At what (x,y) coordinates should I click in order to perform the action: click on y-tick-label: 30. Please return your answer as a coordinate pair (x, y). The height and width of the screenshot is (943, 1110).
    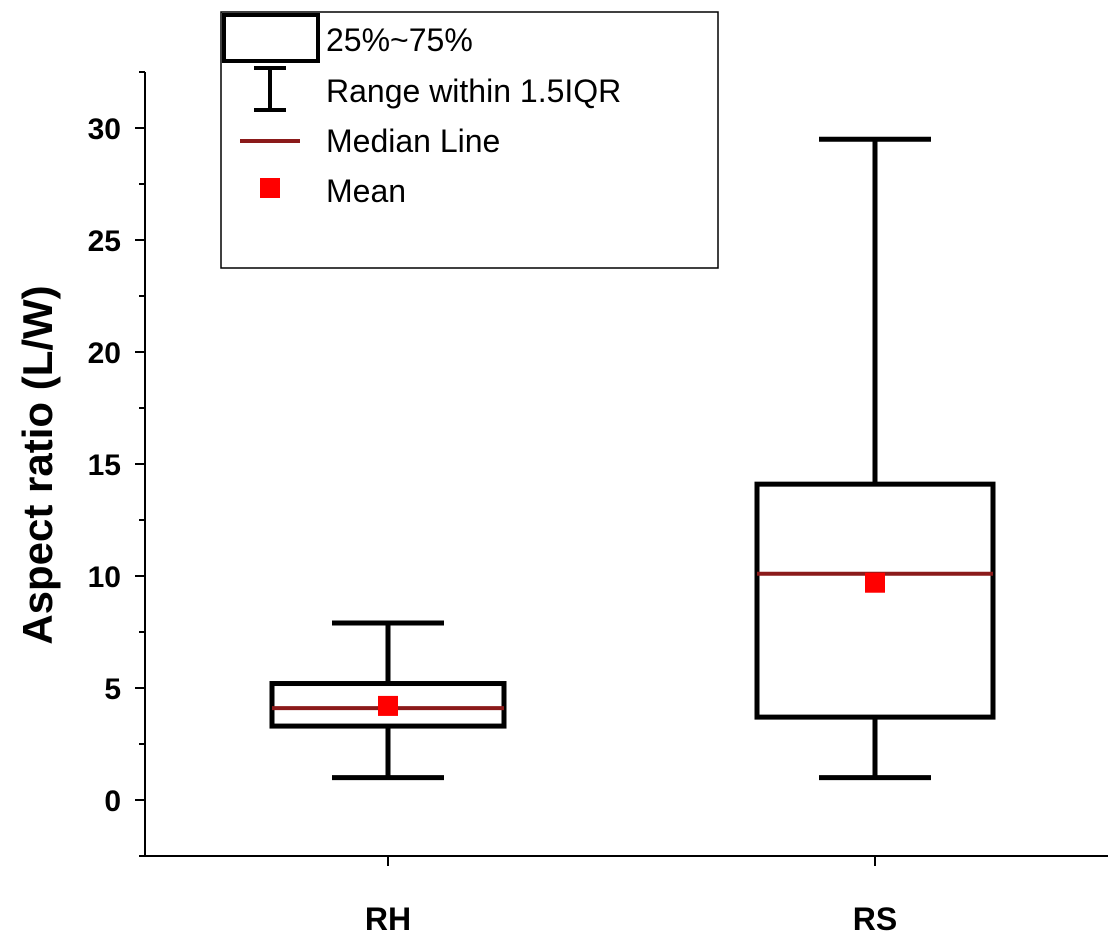
    Looking at the image, I should click on (104, 129).